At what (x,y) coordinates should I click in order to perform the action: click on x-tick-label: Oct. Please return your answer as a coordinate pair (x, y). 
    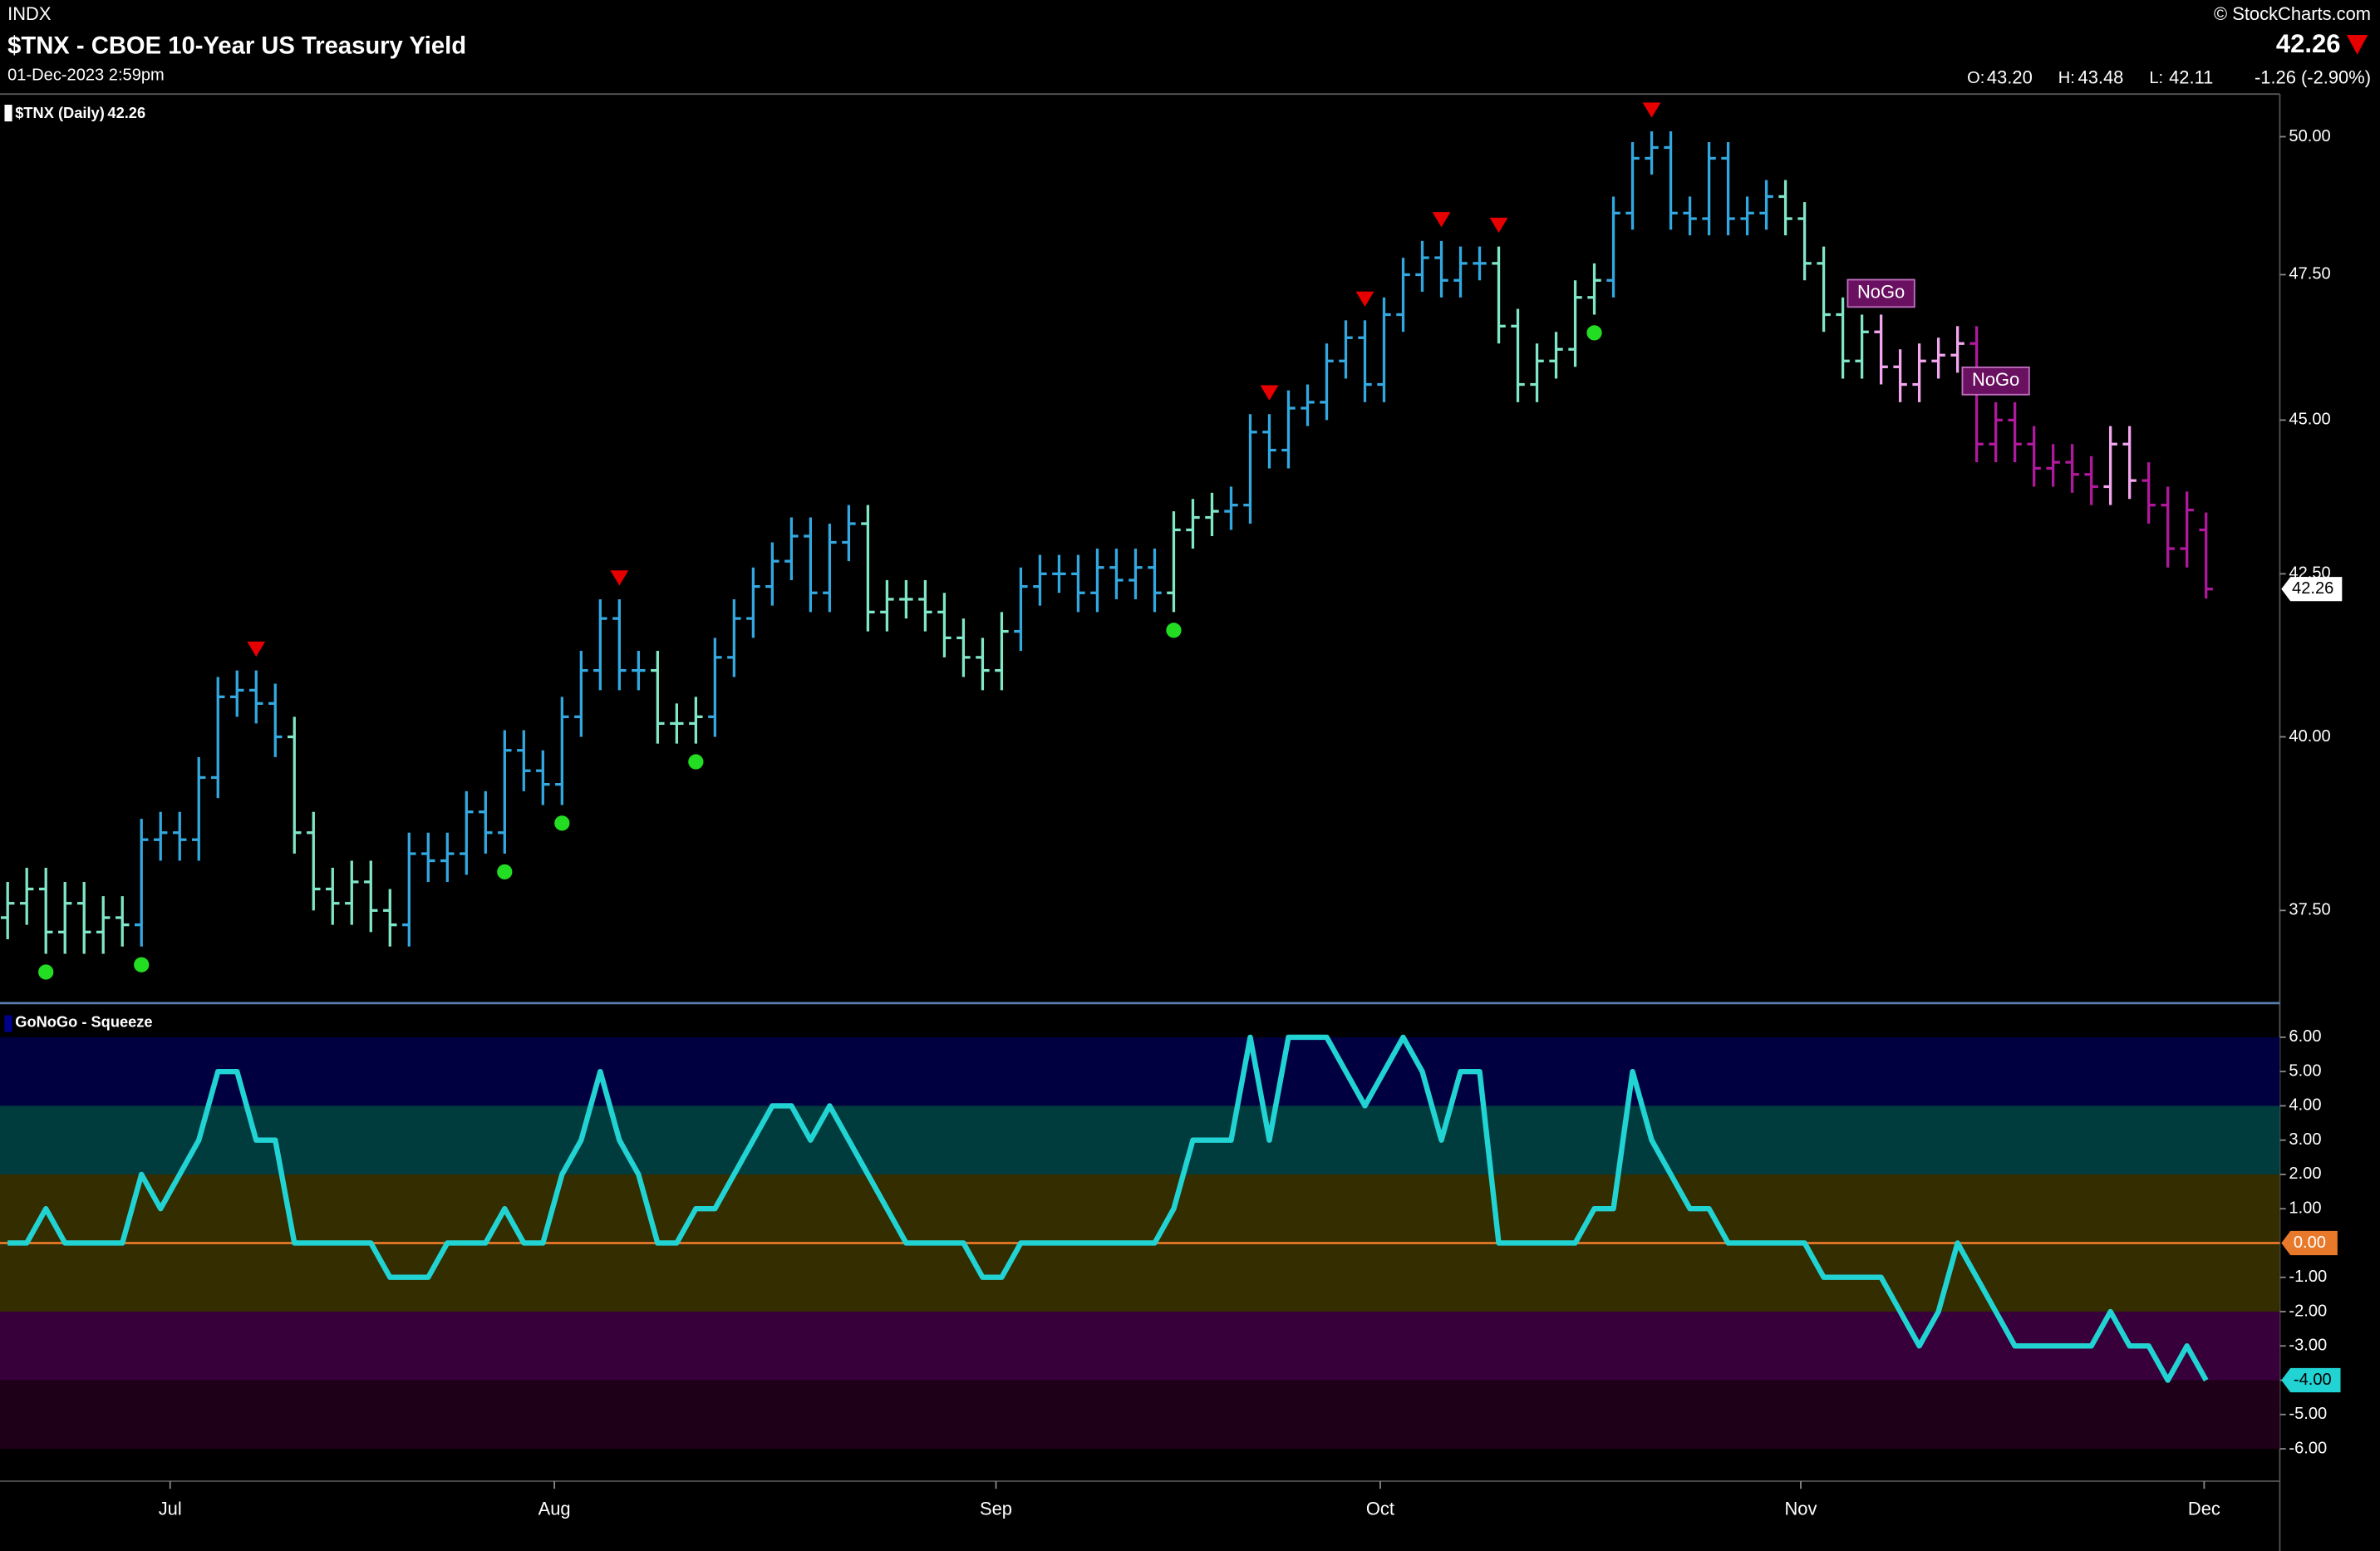
    Looking at the image, I should click on (1380, 1508).